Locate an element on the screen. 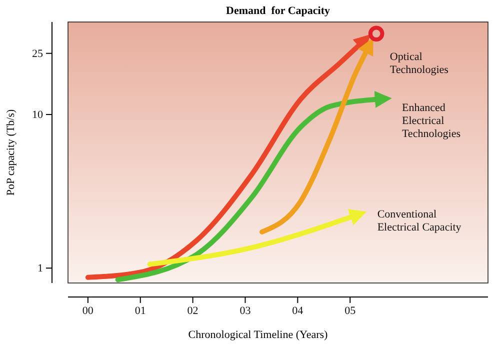 This screenshot has width=500, height=346. y-tick-label: 10 is located at coordinates (38, 115).